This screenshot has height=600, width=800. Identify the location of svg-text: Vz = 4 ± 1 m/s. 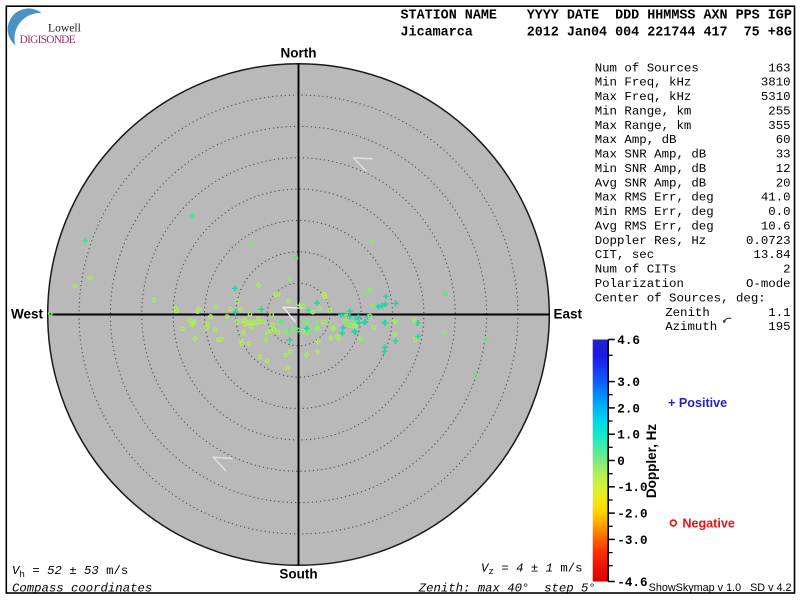
(532, 570).